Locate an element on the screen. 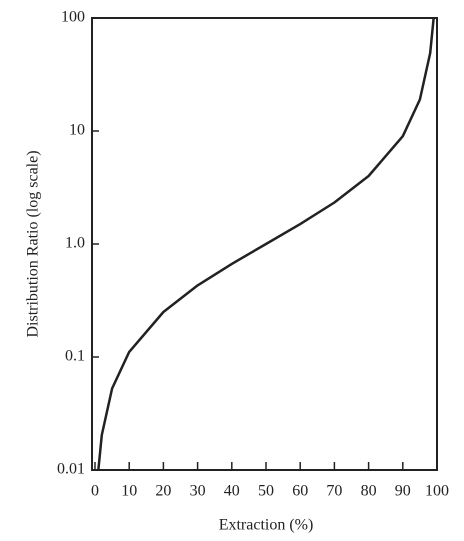 The image size is (464, 541). x-tick-label: 70 is located at coordinates (334, 491).